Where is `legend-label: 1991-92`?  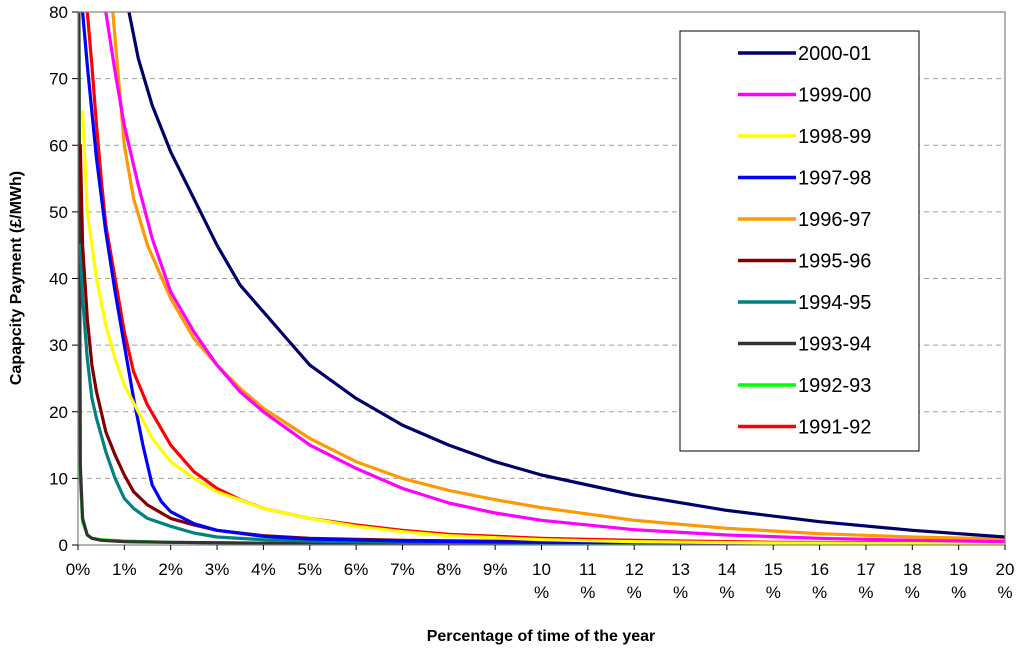 legend-label: 1991-92 is located at coordinates (834, 428).